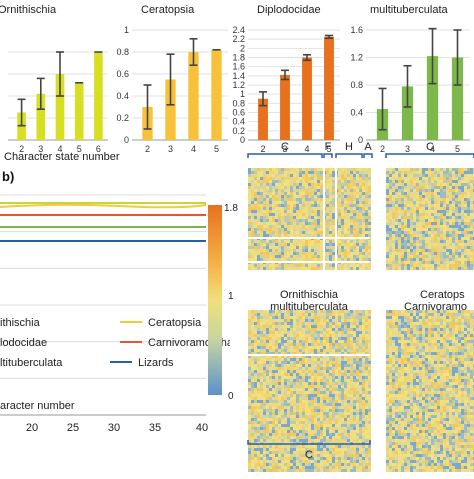 This screenshot has width=474, height=479. Describe the element at coordinates (356, 30) in the screenshot. I see `y-tick-label: 1.6` at that location.